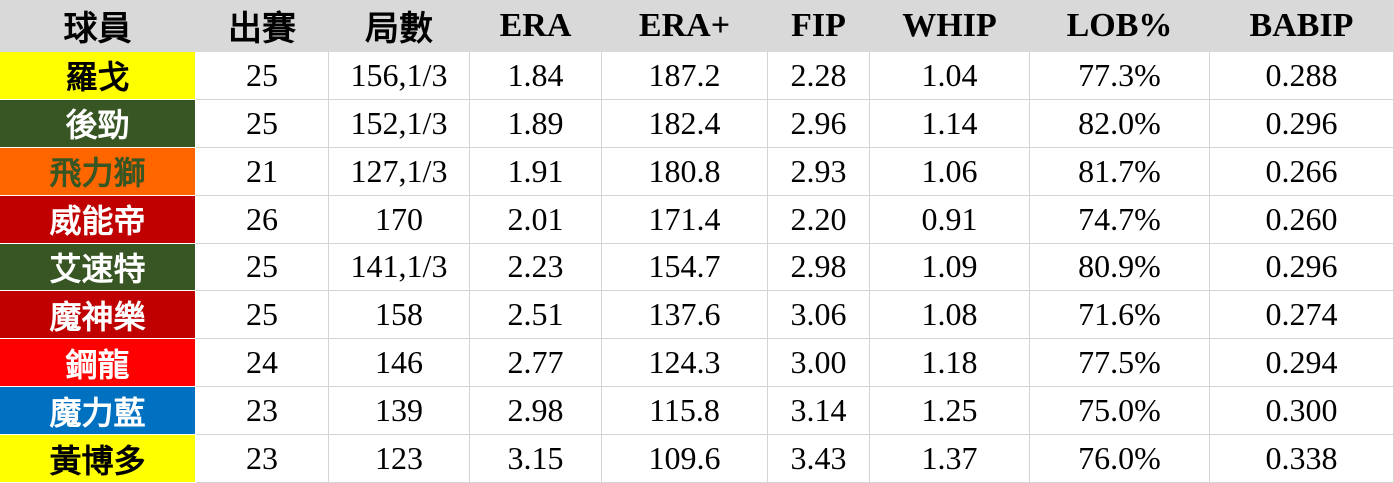 The height and width of the screenshot is (483, 1394). I want to click on stat-cell: 3.00, so click(819, 363).